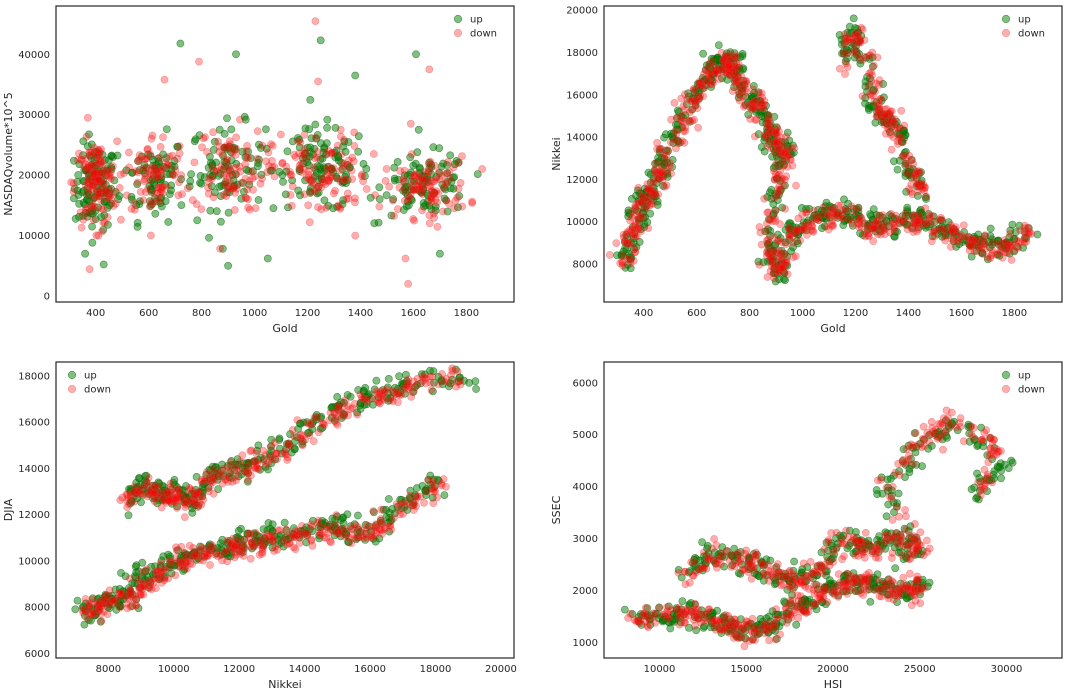 The width and height of the screenshot is (1067, 696). What do you see at coordinates (855, 313) in the screenshot?
I see `x-tick-label: 1200` at bounding box center [855, 313].